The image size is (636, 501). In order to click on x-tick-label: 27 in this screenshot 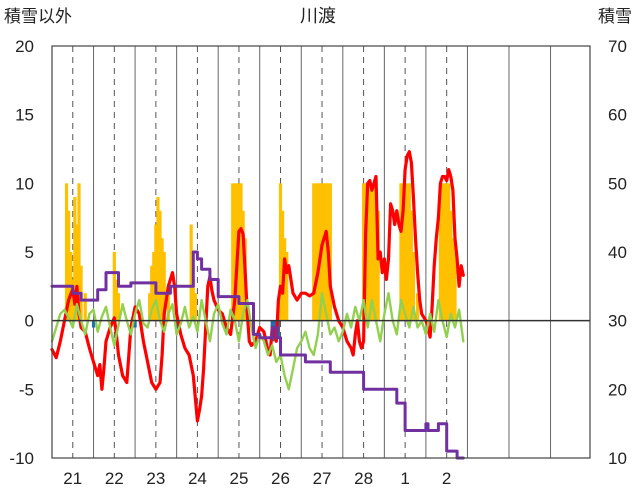, I will do `click(322, 478)`.